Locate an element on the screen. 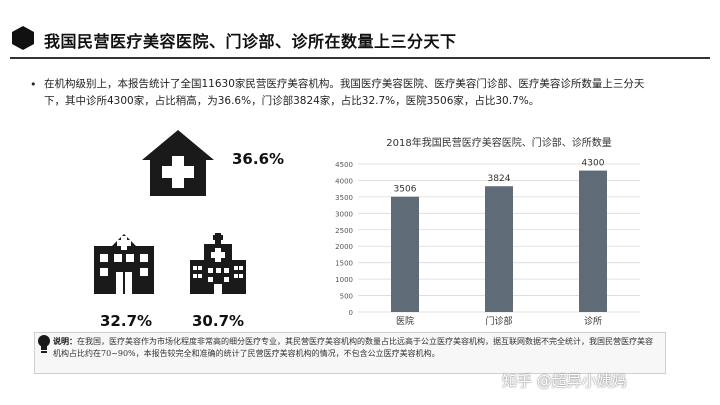 This screenshot has height=405, width=720. y-tick-label: 3500 is located at coordinates (344, 198).